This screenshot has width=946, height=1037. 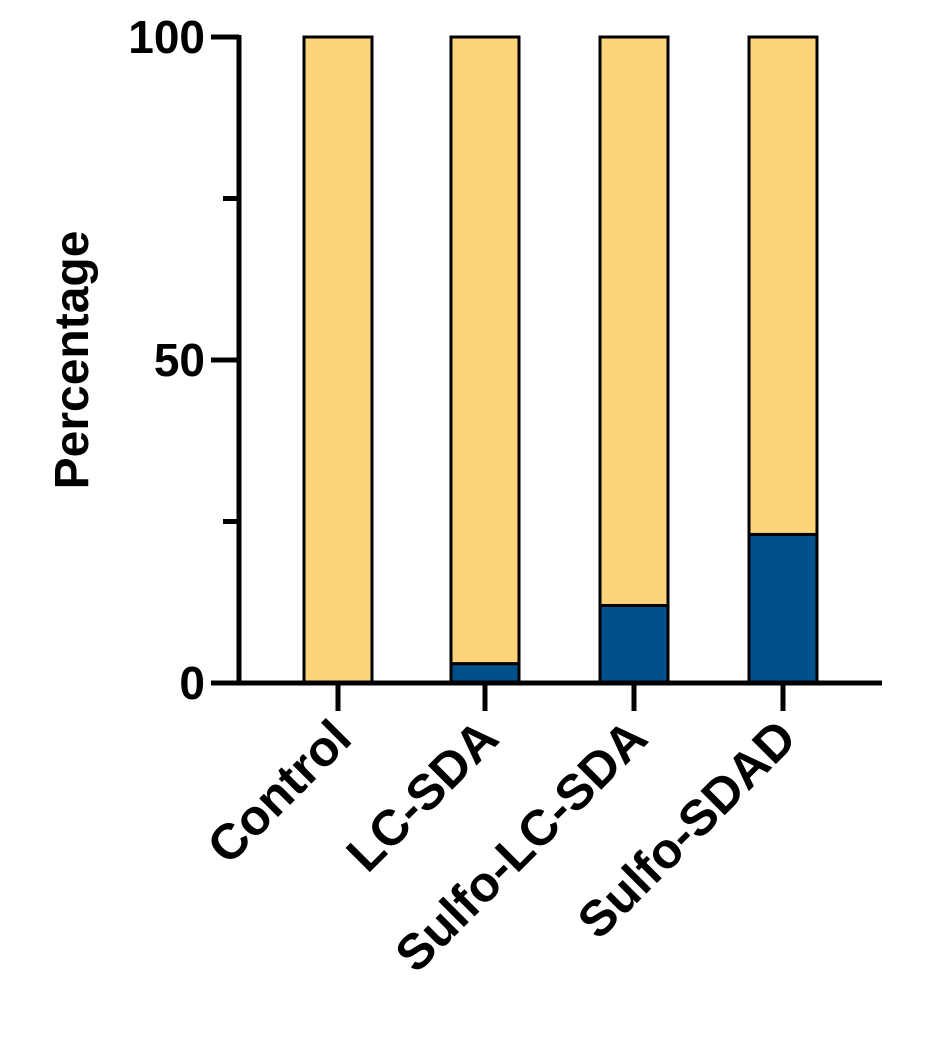 I want to click on y-tick-label-100: 100, so click(x=166, y=37).